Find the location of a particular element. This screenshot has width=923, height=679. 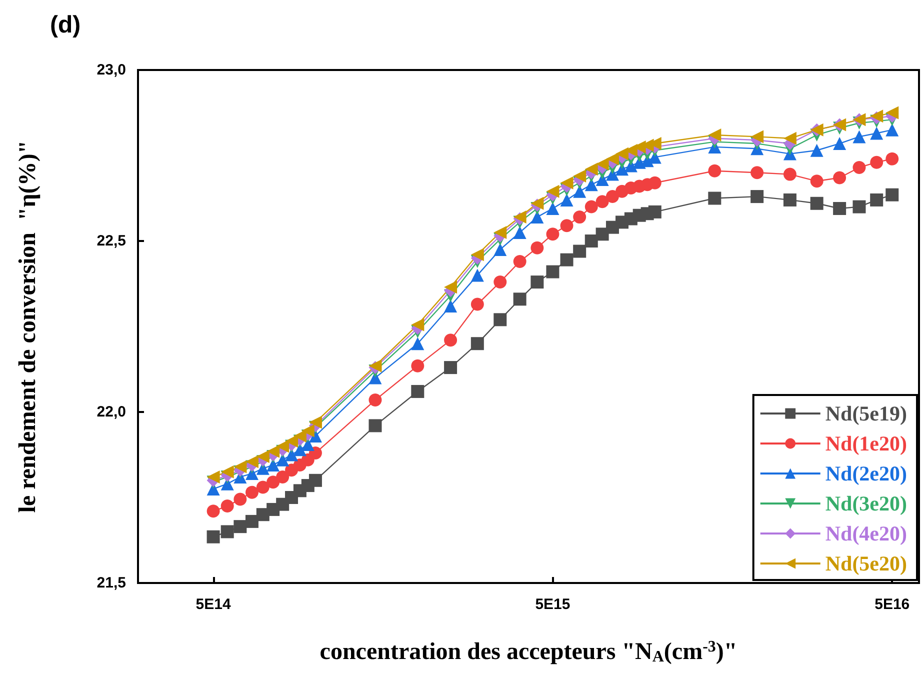

chart-title: (d) is located at coordinates (65, 25).